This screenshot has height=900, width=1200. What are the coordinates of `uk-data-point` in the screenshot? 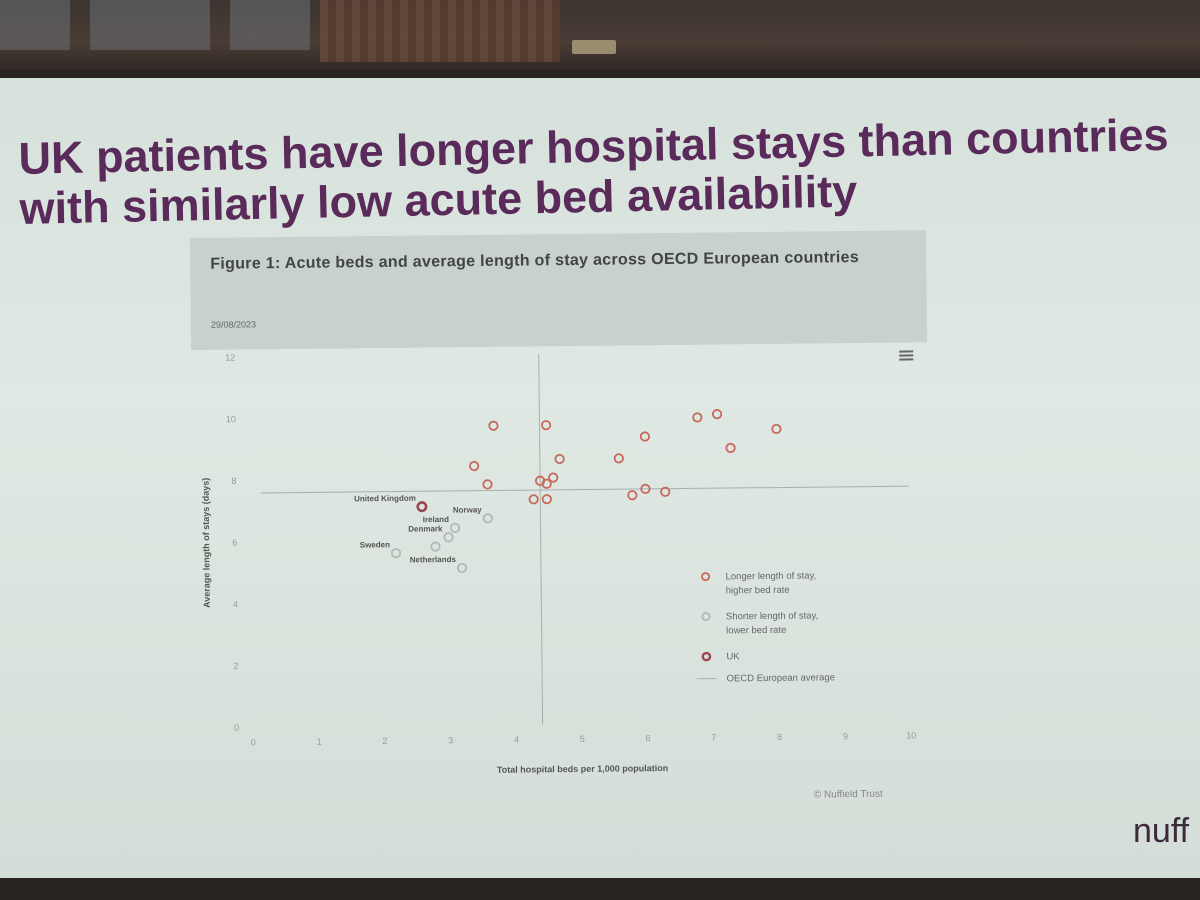 It's located at (422, 507).